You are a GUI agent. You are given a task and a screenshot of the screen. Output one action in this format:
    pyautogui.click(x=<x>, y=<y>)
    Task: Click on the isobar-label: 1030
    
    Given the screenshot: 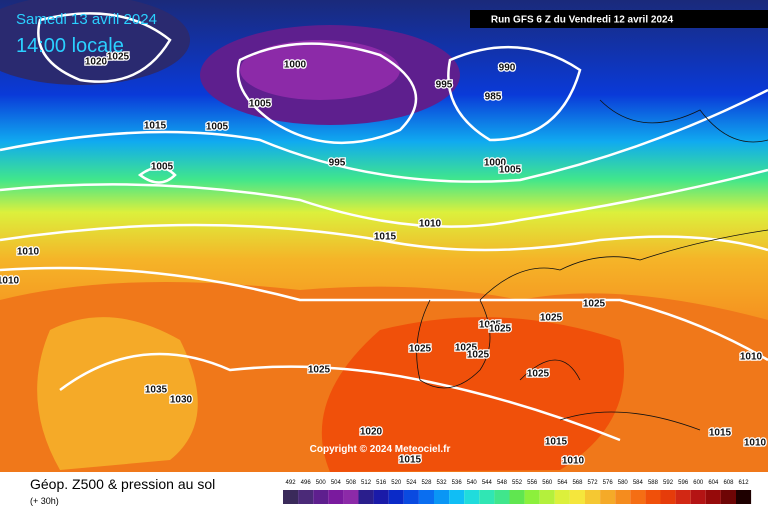 What is the action you would take?
    pyautogui.click(x=181, y=400)
    